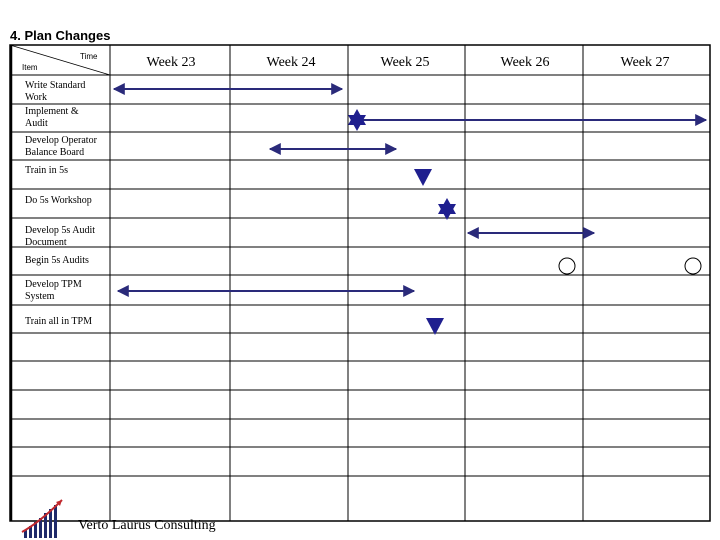 This screenshot has height=540, width=720. Describe the element at coordinates (171, 62) in the screenshot. I see `week-23-header: Week 23` at that location.